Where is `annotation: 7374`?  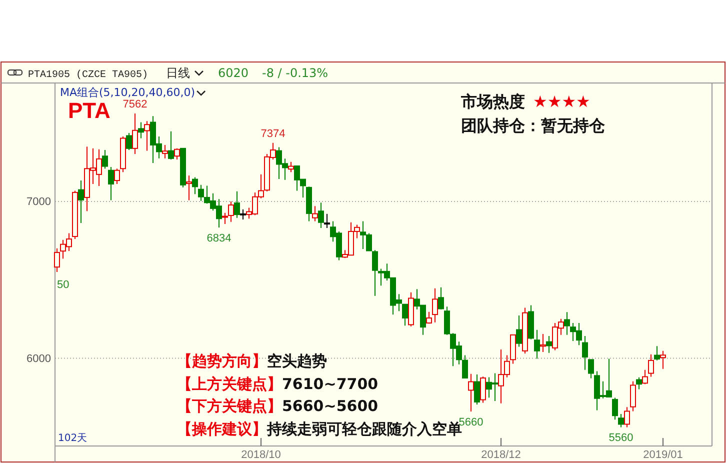
annotation: 7374 is located at coordinates (273, 134).